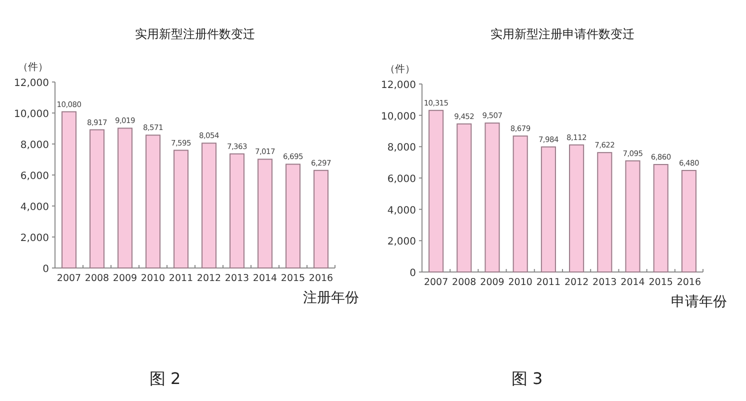 The image size is (746, 401). I want to click on chart-title: 实用新型注册申请件数变迁, so click(562, 34).